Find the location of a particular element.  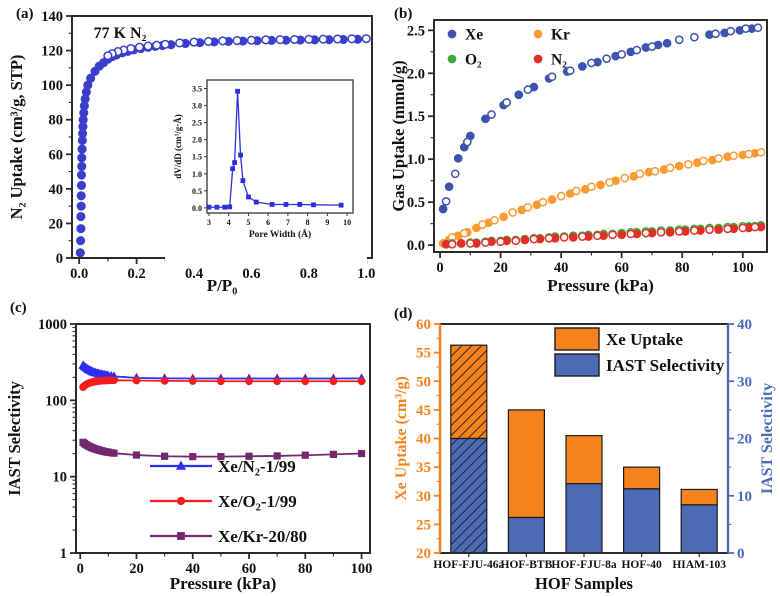

svg-text: 3.5 is located at coordinates (197, 89).